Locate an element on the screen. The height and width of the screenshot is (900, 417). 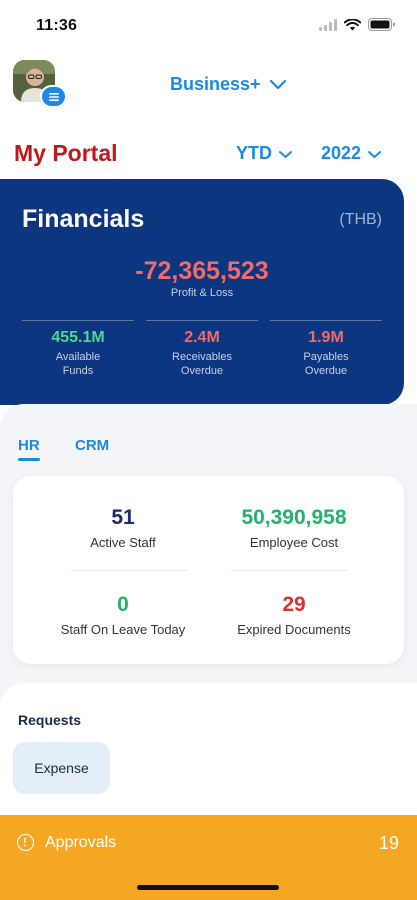
metric-value: 1.9M is located at coordinates (326, 337).